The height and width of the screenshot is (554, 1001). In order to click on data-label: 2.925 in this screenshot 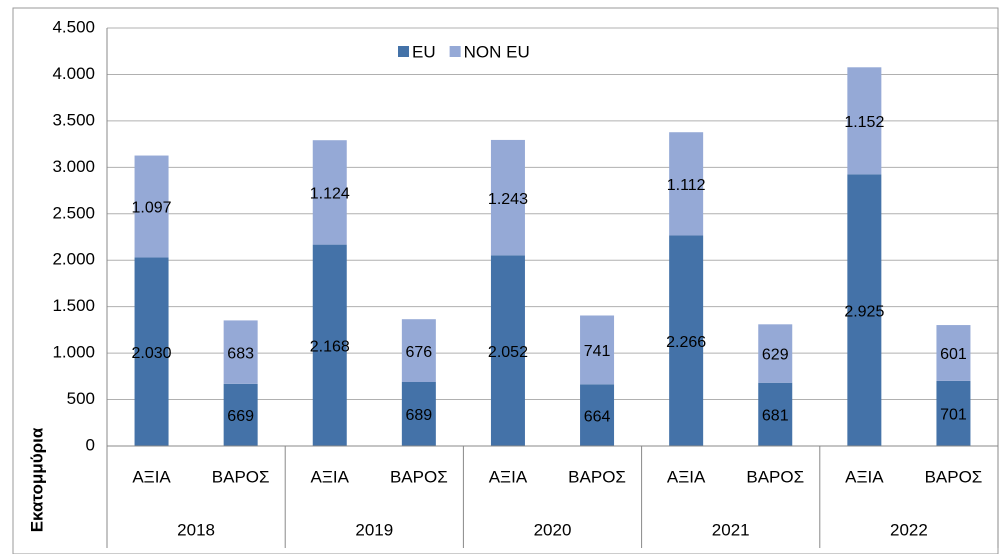, I will do `click(864, 311)`.